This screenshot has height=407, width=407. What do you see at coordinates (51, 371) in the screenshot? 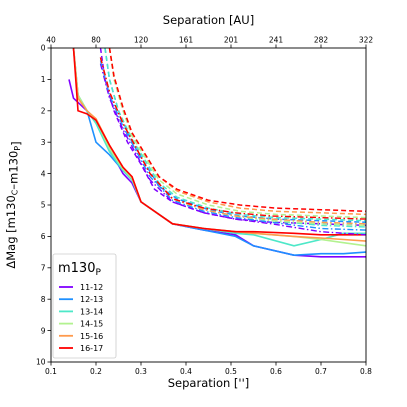
I see `x-tick-label: 0.1` at bounding box center [51, 371].